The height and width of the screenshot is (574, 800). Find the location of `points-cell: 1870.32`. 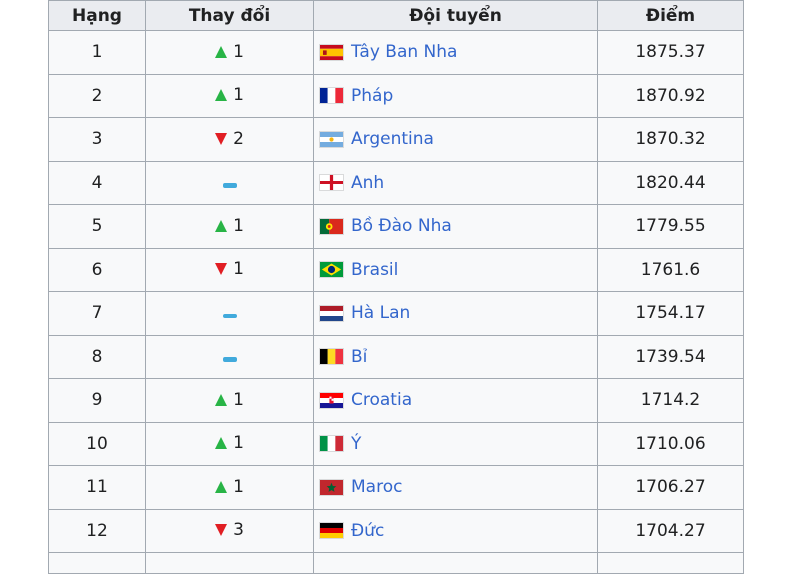

points-cell: 1870.32 is located at coordinates (670, 139).